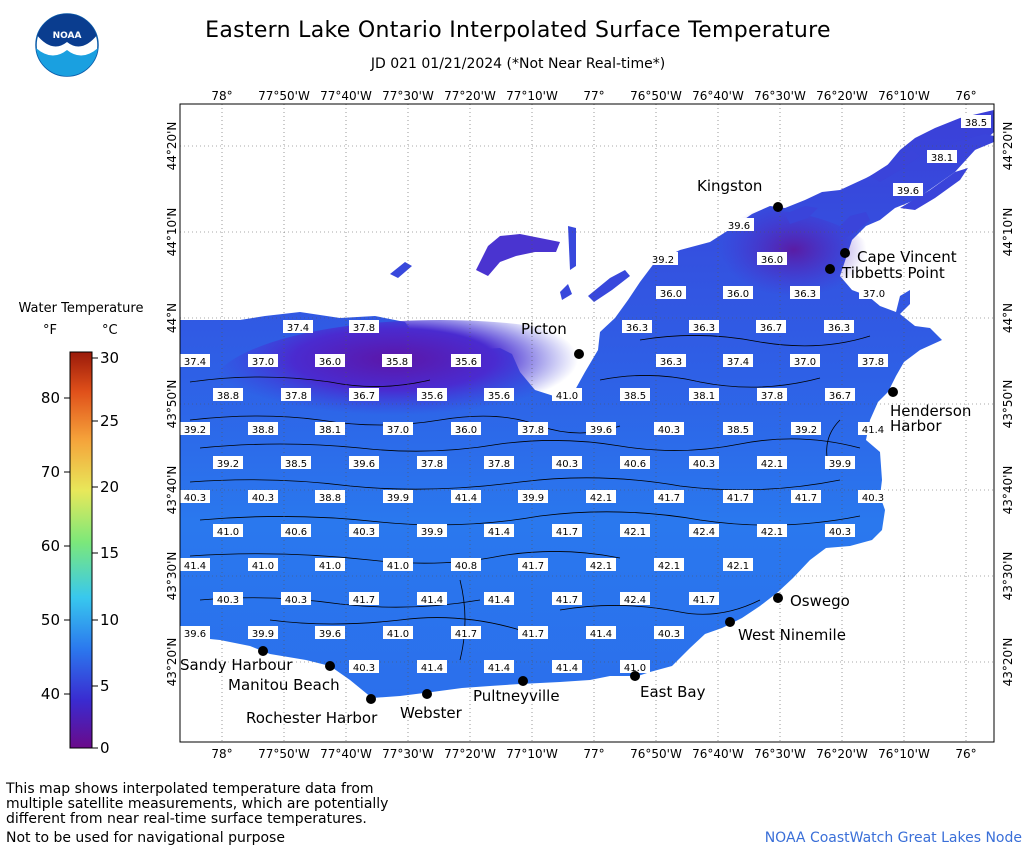 Image resolution: width=1034 pixels, height=854 pixels. What do you see at coordinates (893, 392) in the screenshot?
I see `marker-henderson-harbor` at bounding box center [893, 392].